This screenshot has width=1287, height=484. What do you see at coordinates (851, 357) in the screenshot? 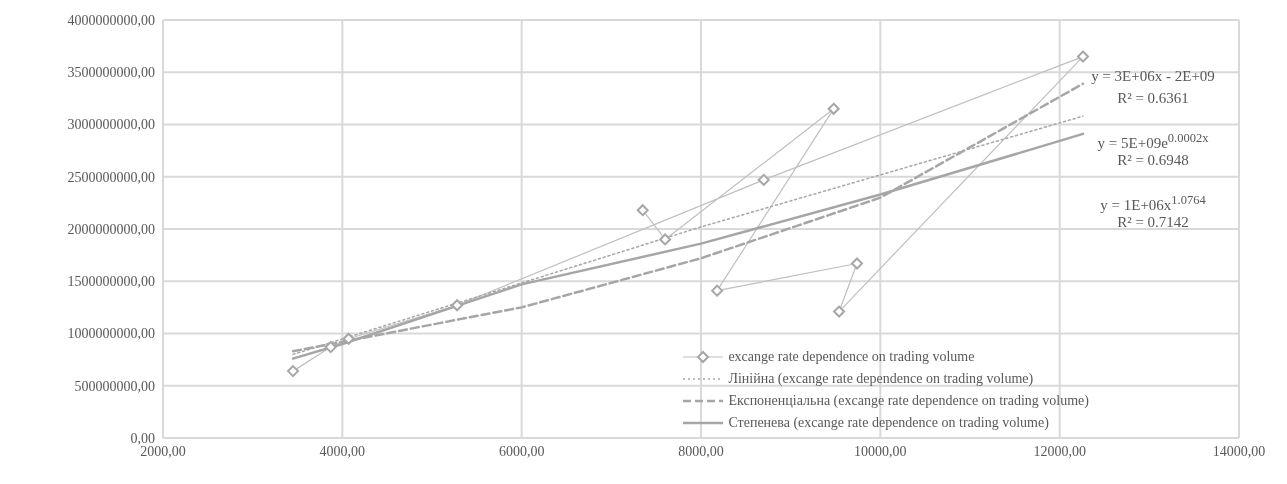
I see `legend-label: excange rate dependence on trading volume` at bounding box center [851, 357].